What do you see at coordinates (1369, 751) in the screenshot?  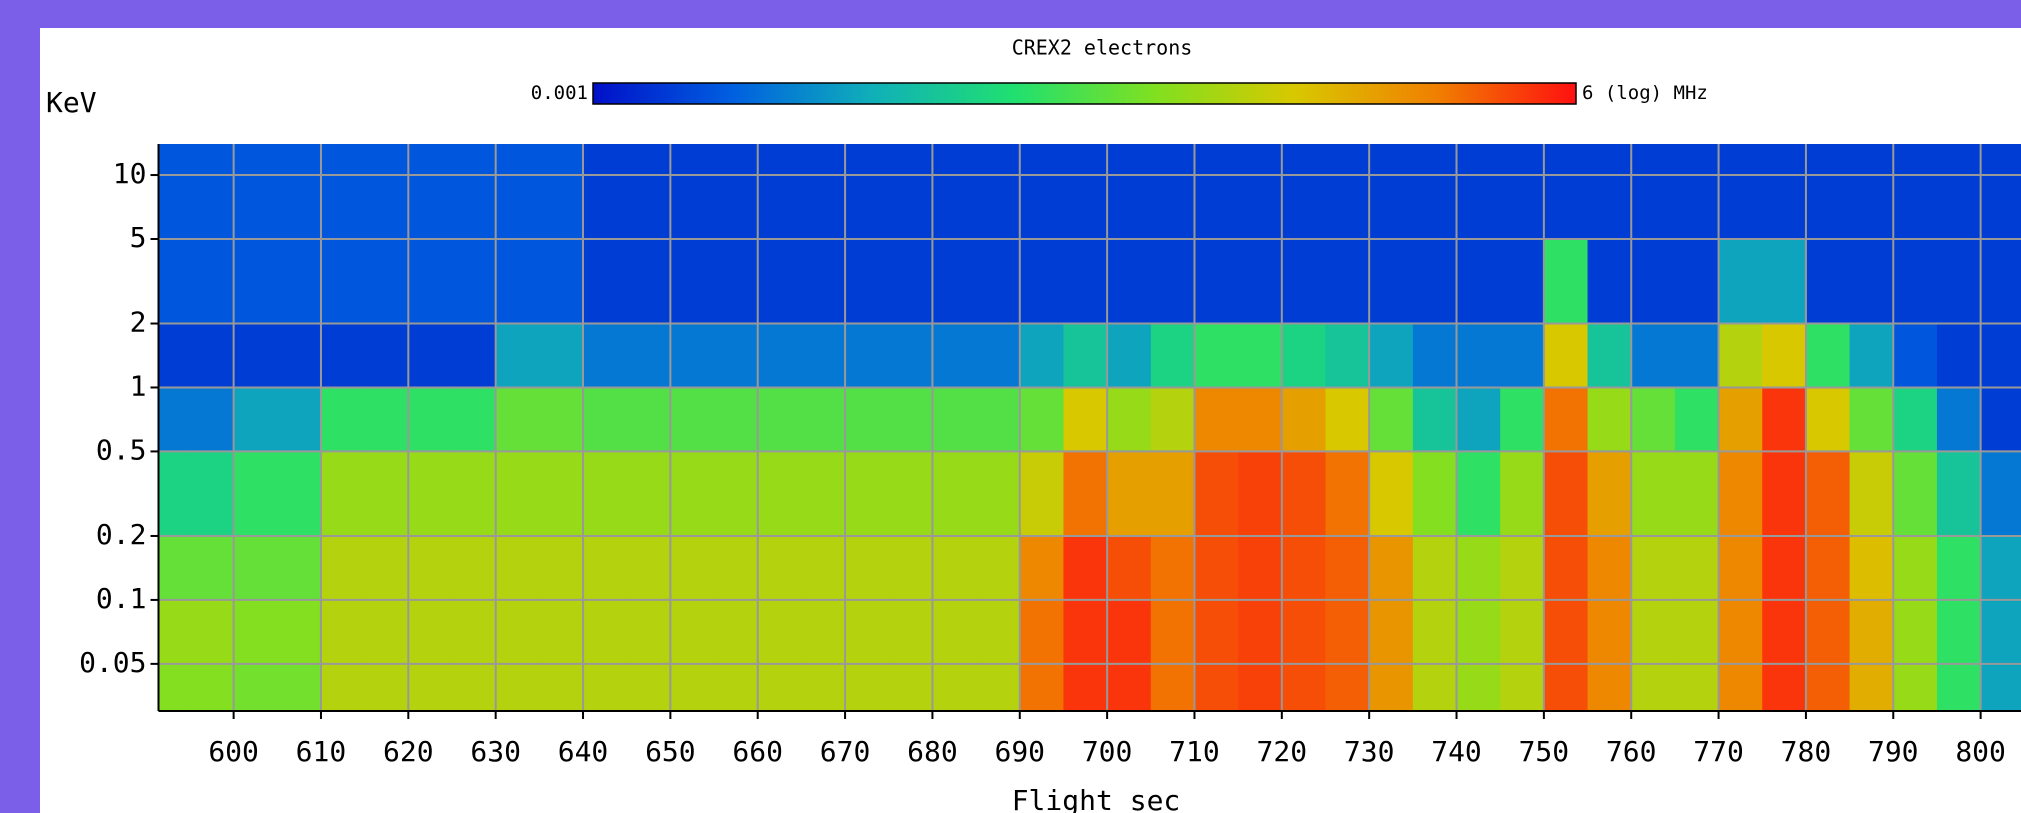 I see `x-tick-label: 730` at bounding box center [1369, 751].